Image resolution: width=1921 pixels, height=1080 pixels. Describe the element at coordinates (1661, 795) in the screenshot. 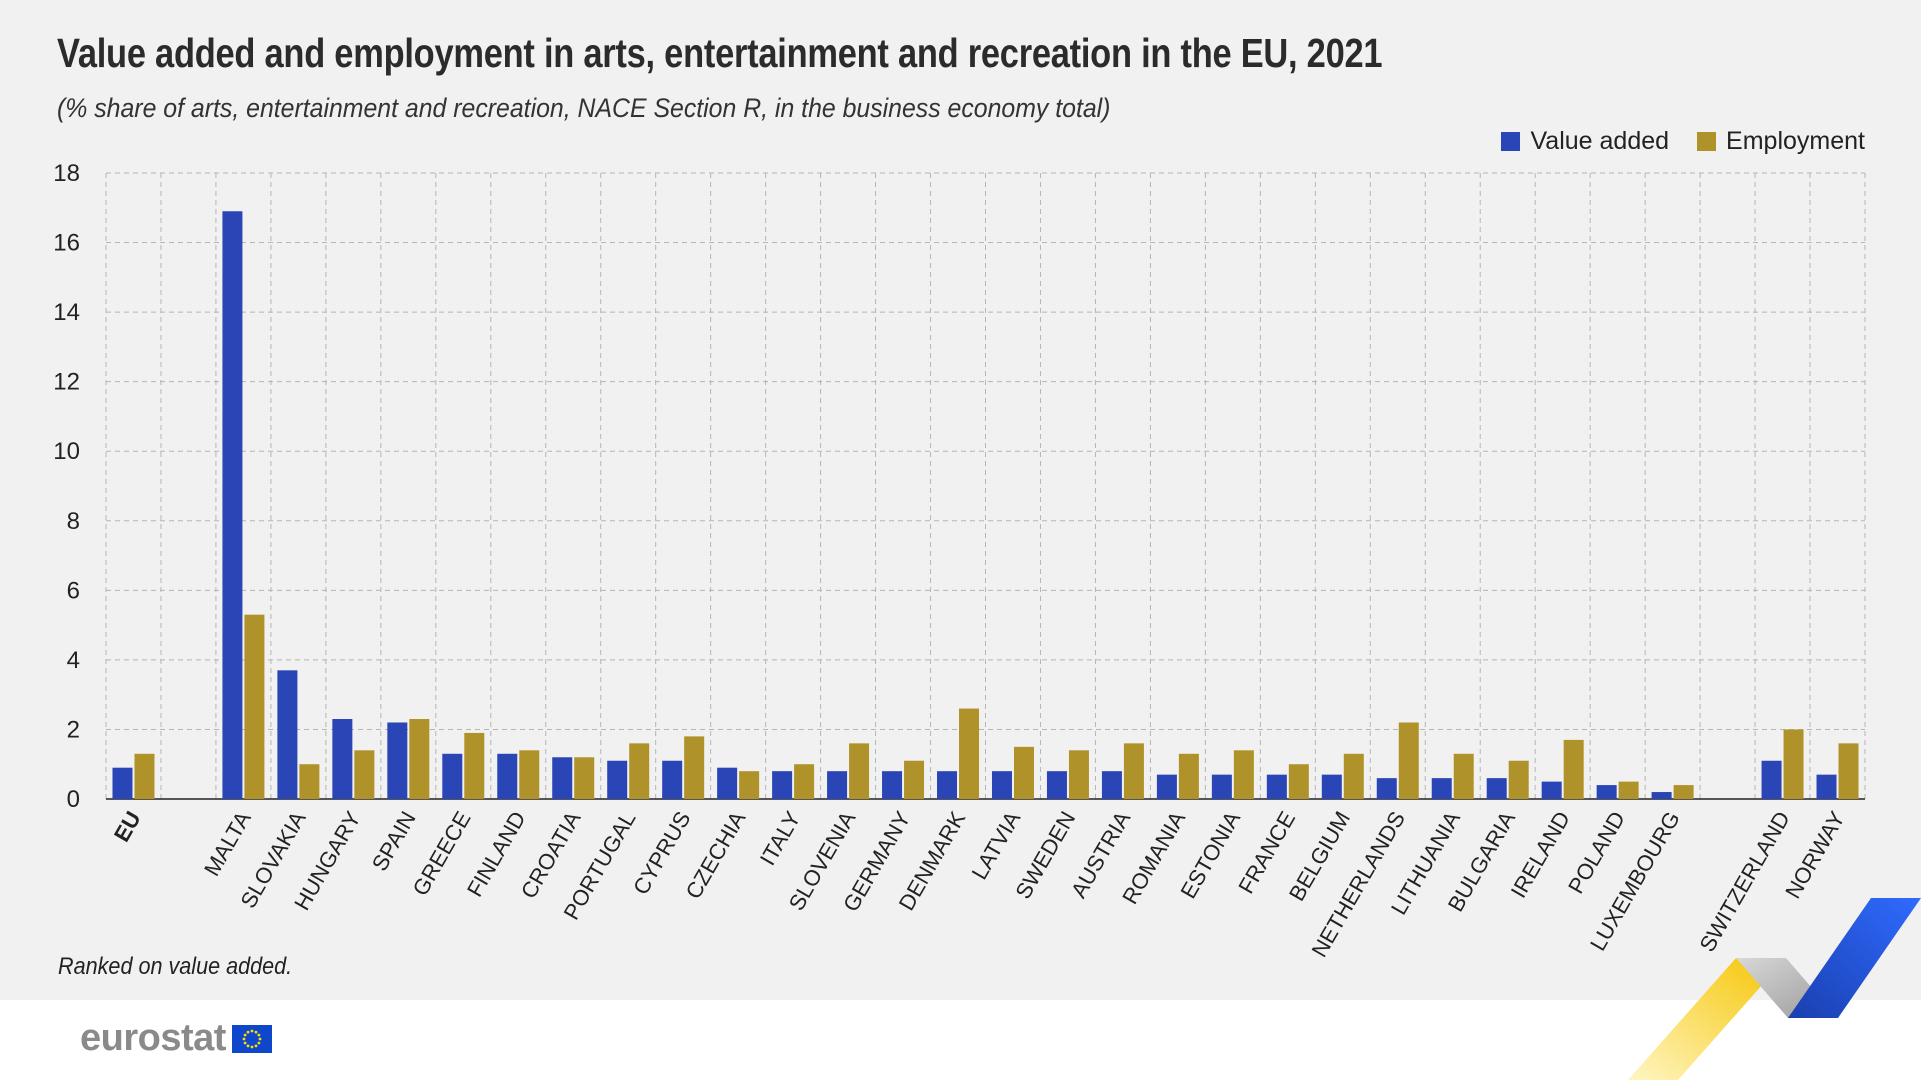

I see `bar-value-added-luxembourg` at that location.